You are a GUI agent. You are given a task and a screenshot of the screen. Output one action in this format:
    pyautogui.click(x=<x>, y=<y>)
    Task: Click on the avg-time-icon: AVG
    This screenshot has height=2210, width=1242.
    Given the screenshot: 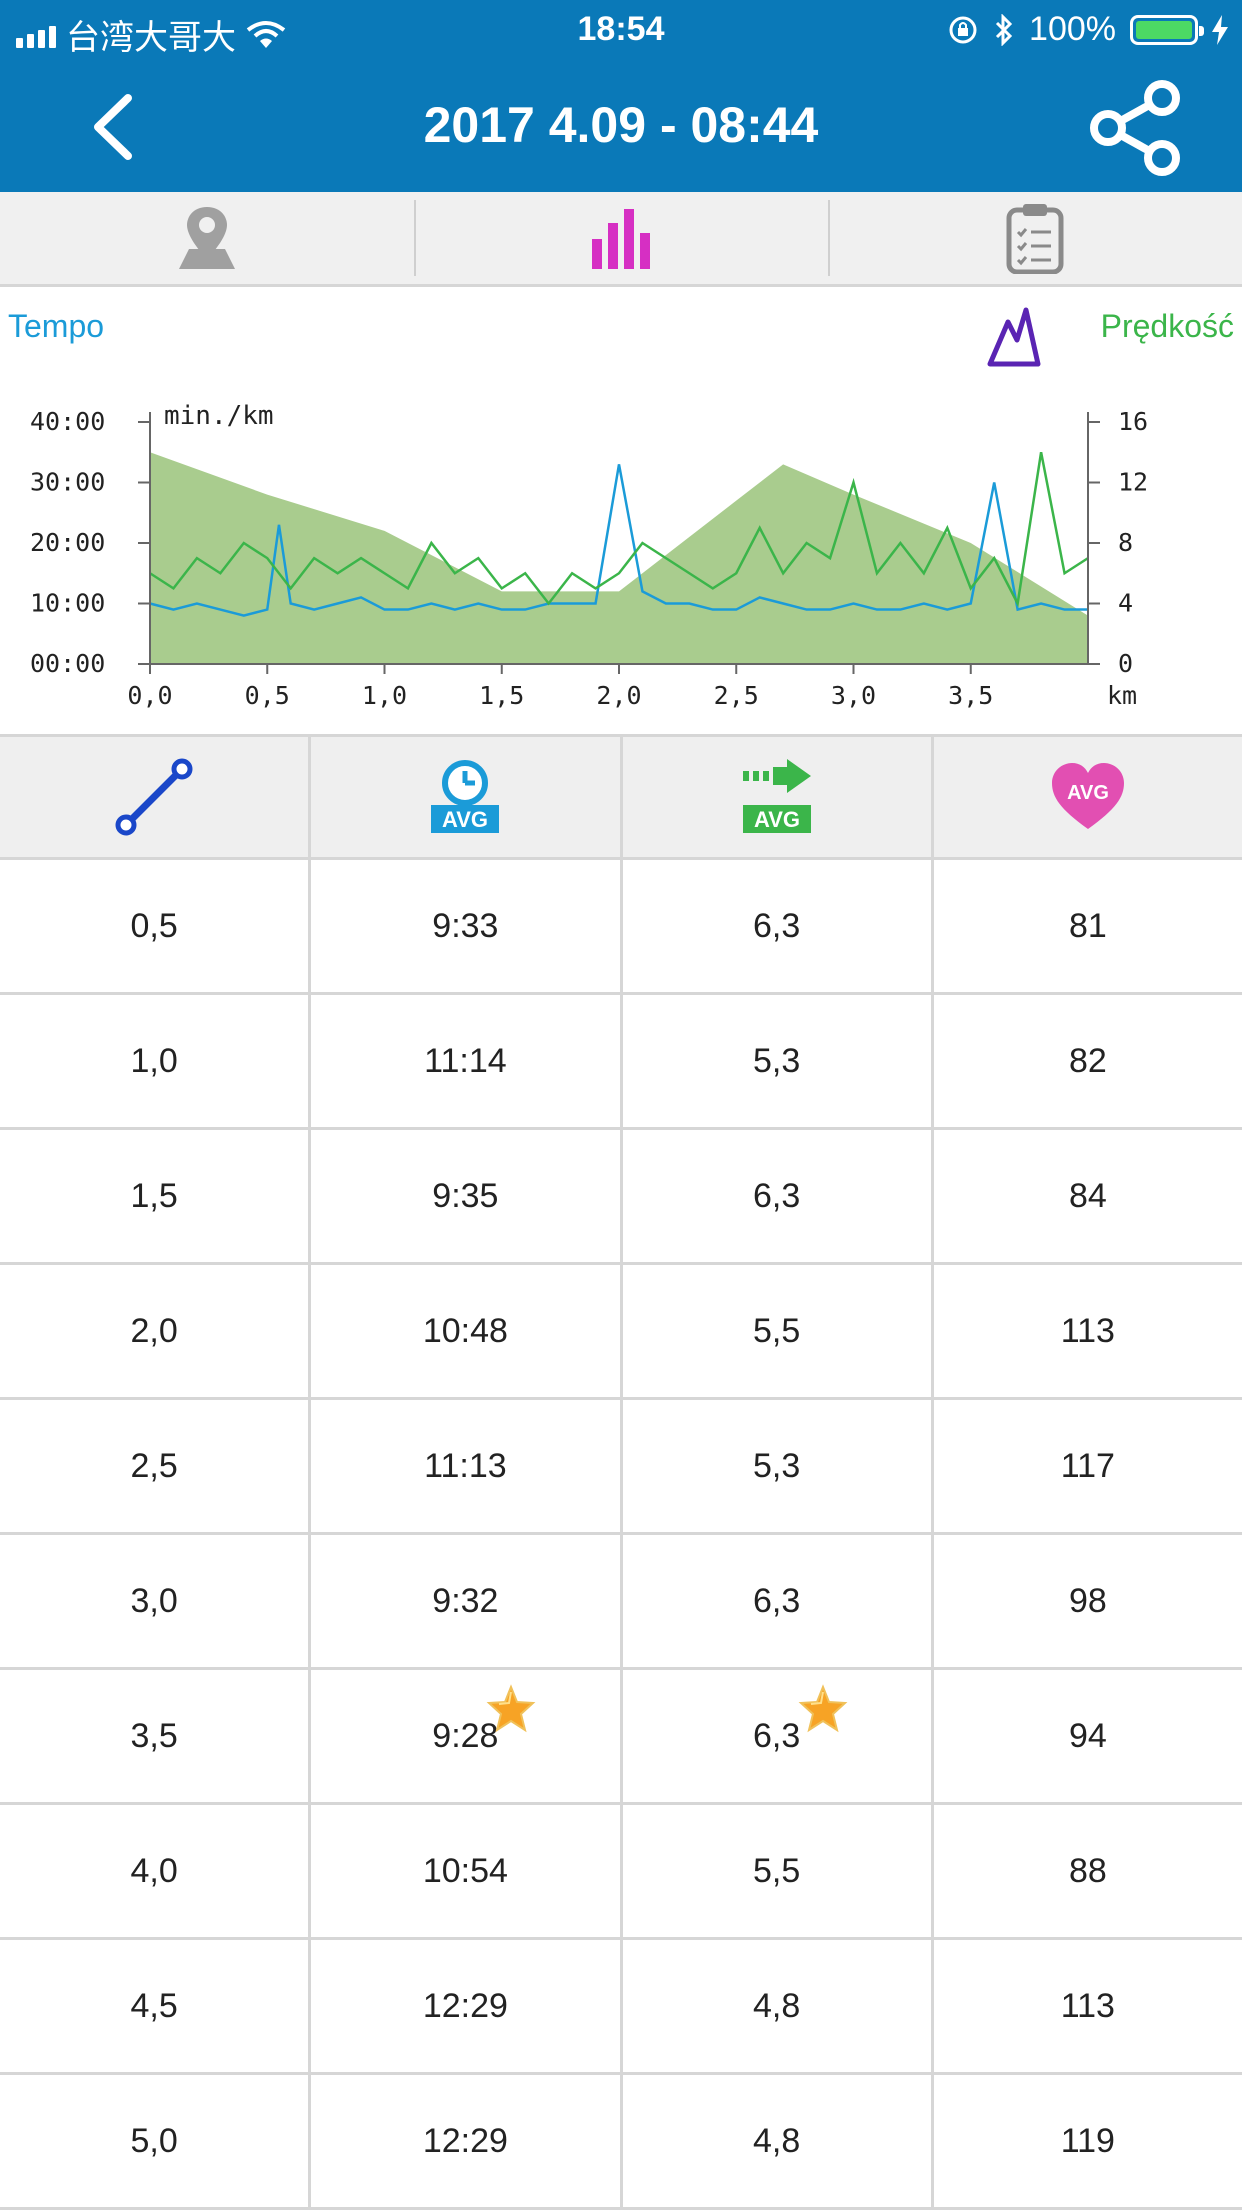 What is the action you would take?
    pyautogui.click(x=465, y=796)
    